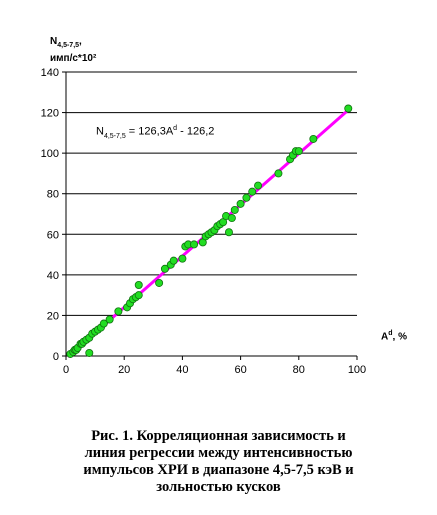 This screenshot has height=515, width=437. Describe the element at coordinates (218, 436) in the screenshot. I see `caption-line-1: Рис. 1. Корреляционная зависимость и` at that location.